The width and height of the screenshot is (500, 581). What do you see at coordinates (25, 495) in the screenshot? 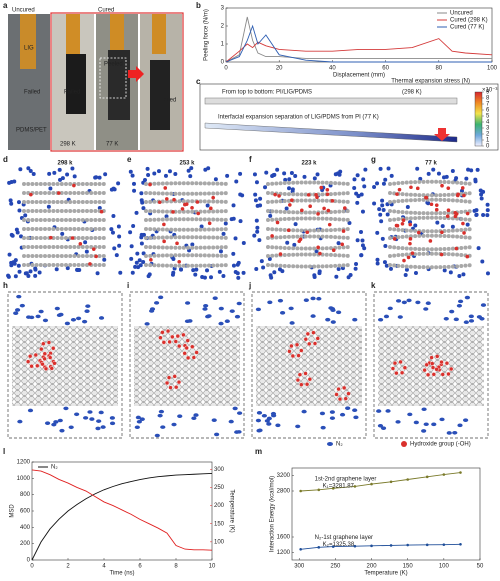
I see `y-tick-label: 800` at bounding box center [25, 495].